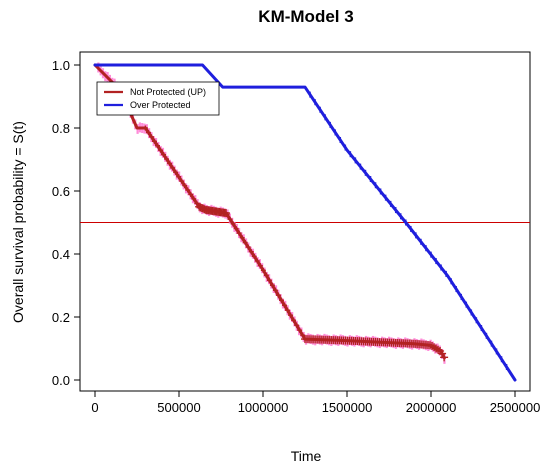 The width and height of the screenshot is (550, 466). What do you see at coordinates (94, 407) in the screenshot?
I see `x-tick-label: 0` at bounding box center [94, 407].